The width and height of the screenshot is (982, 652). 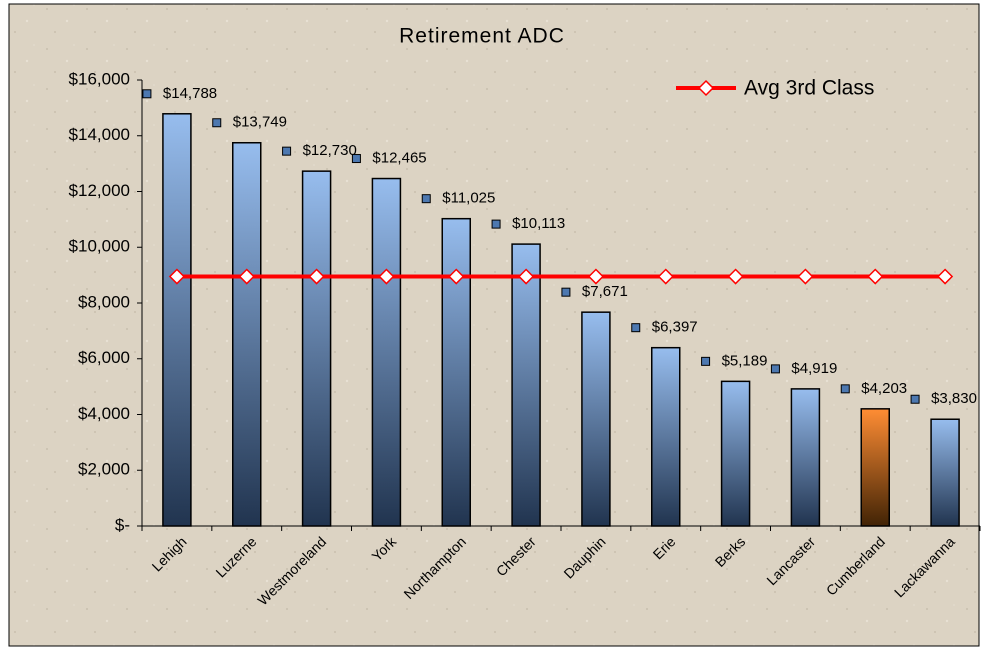 I want to click on legend-marker, so click(x=706, y=88).